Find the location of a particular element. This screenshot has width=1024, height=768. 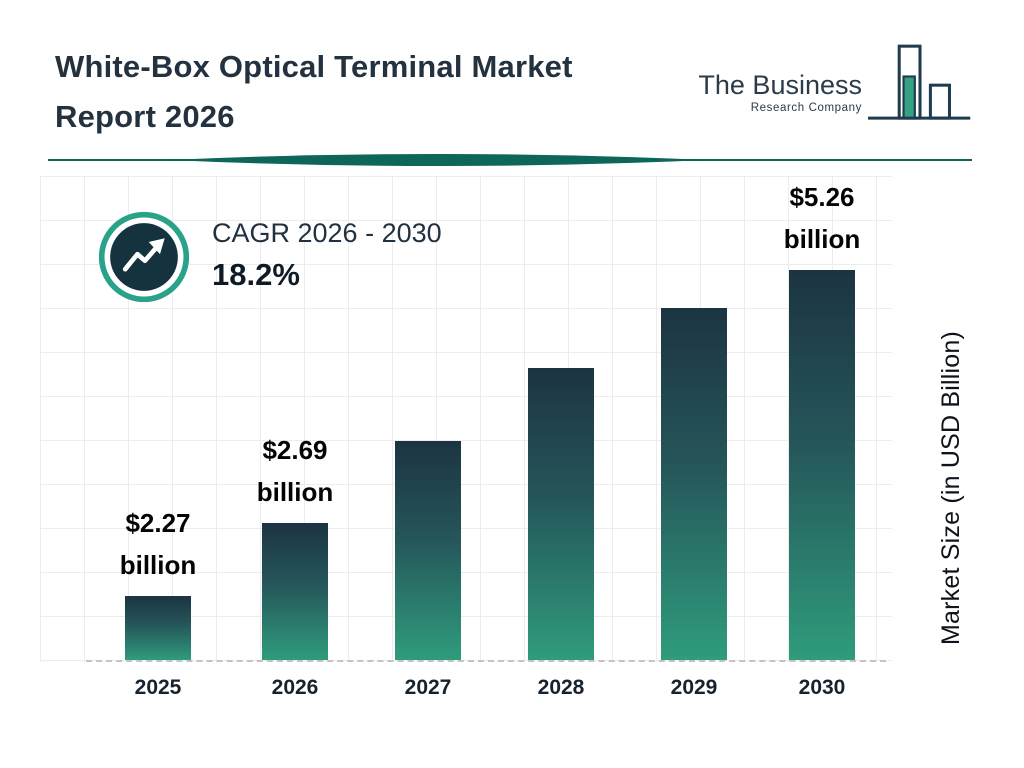

x-axis-label-2029: 2029 is located at coordinates (694, 687).